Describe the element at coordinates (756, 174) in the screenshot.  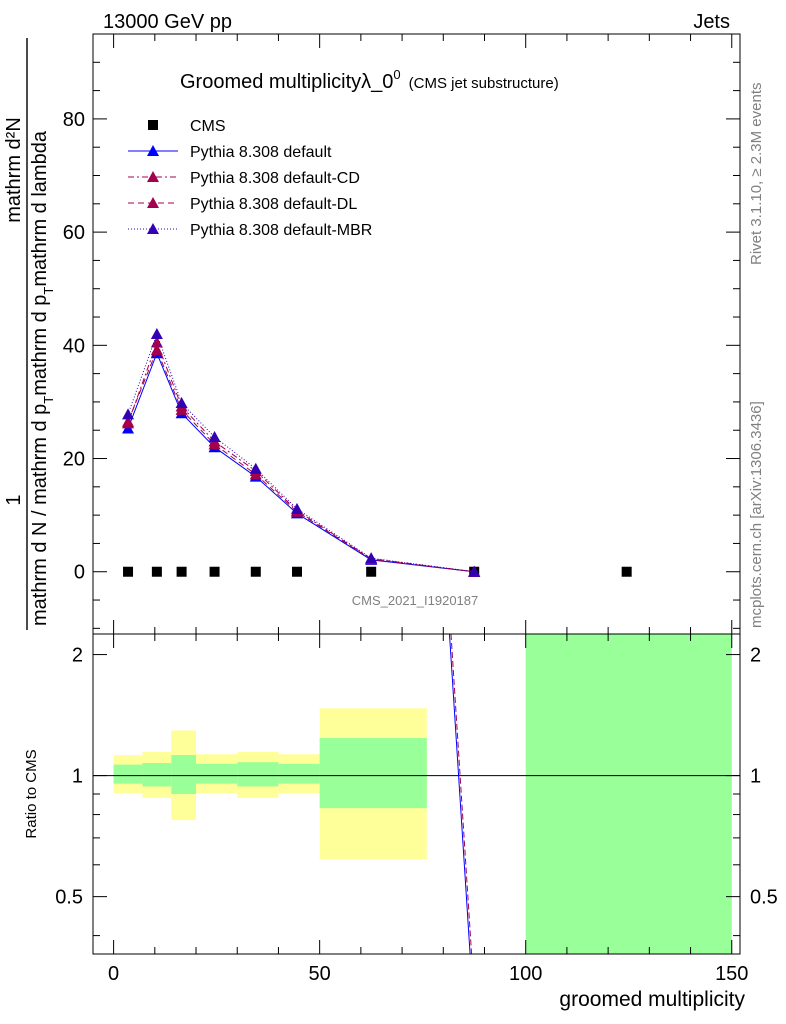
I see `rivet-label: Rivet 3.1.10, ≥ 2.3M events` at that location.